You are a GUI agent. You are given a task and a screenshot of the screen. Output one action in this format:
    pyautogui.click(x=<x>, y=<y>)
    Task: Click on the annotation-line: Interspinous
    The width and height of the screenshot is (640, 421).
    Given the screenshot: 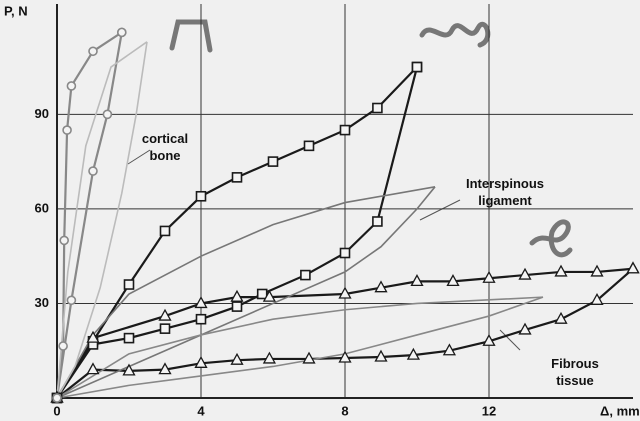 What is the action you would take?
    pyautogui.click(x=505, y=183)
    